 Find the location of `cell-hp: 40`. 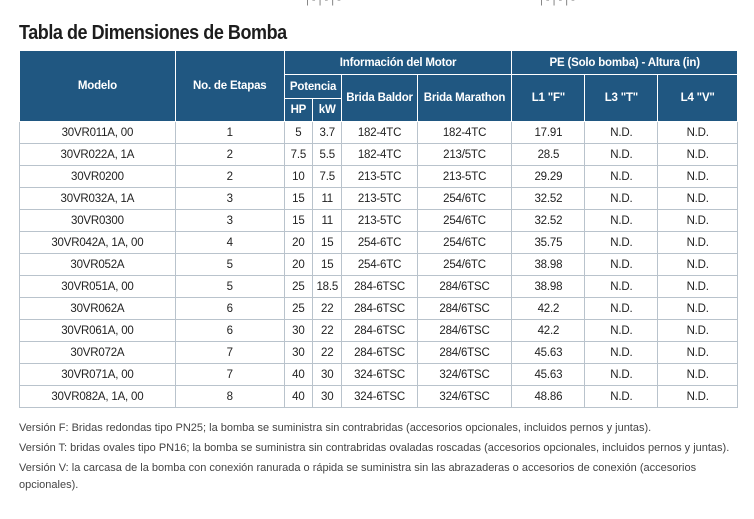

cell-hp: 40 is located at coordinates (298, 396).